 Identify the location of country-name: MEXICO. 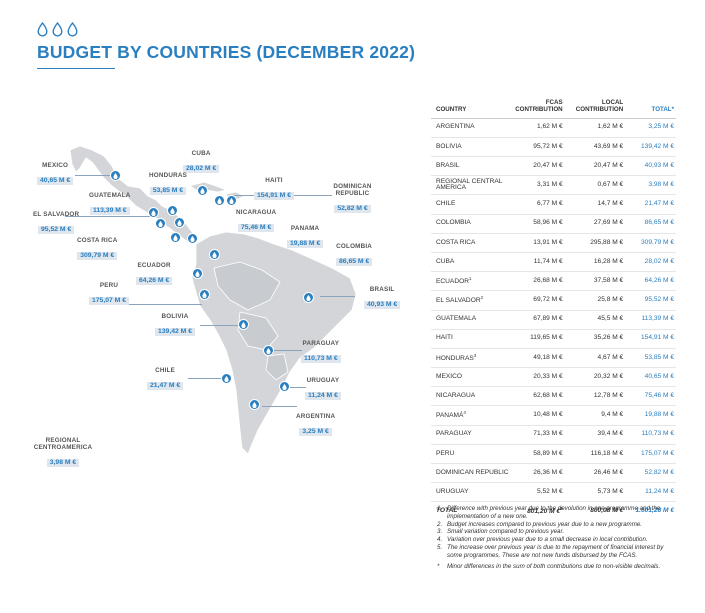
(449, 376).